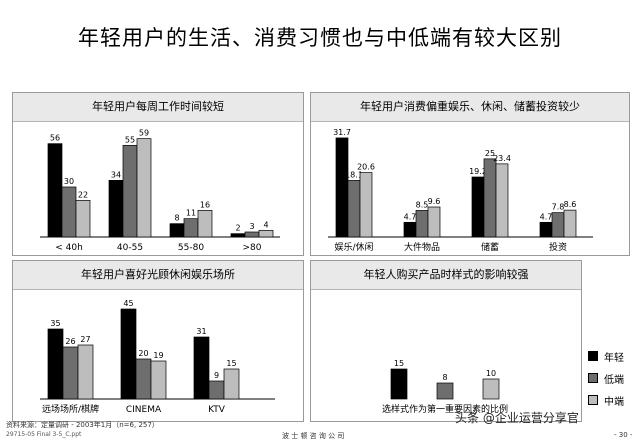 The width and height of the screenshot is (640, 444). What do you see at coordinates (191, 213) in the screenshot?
I see `data-label: 11` at bounding box center [191, 213].